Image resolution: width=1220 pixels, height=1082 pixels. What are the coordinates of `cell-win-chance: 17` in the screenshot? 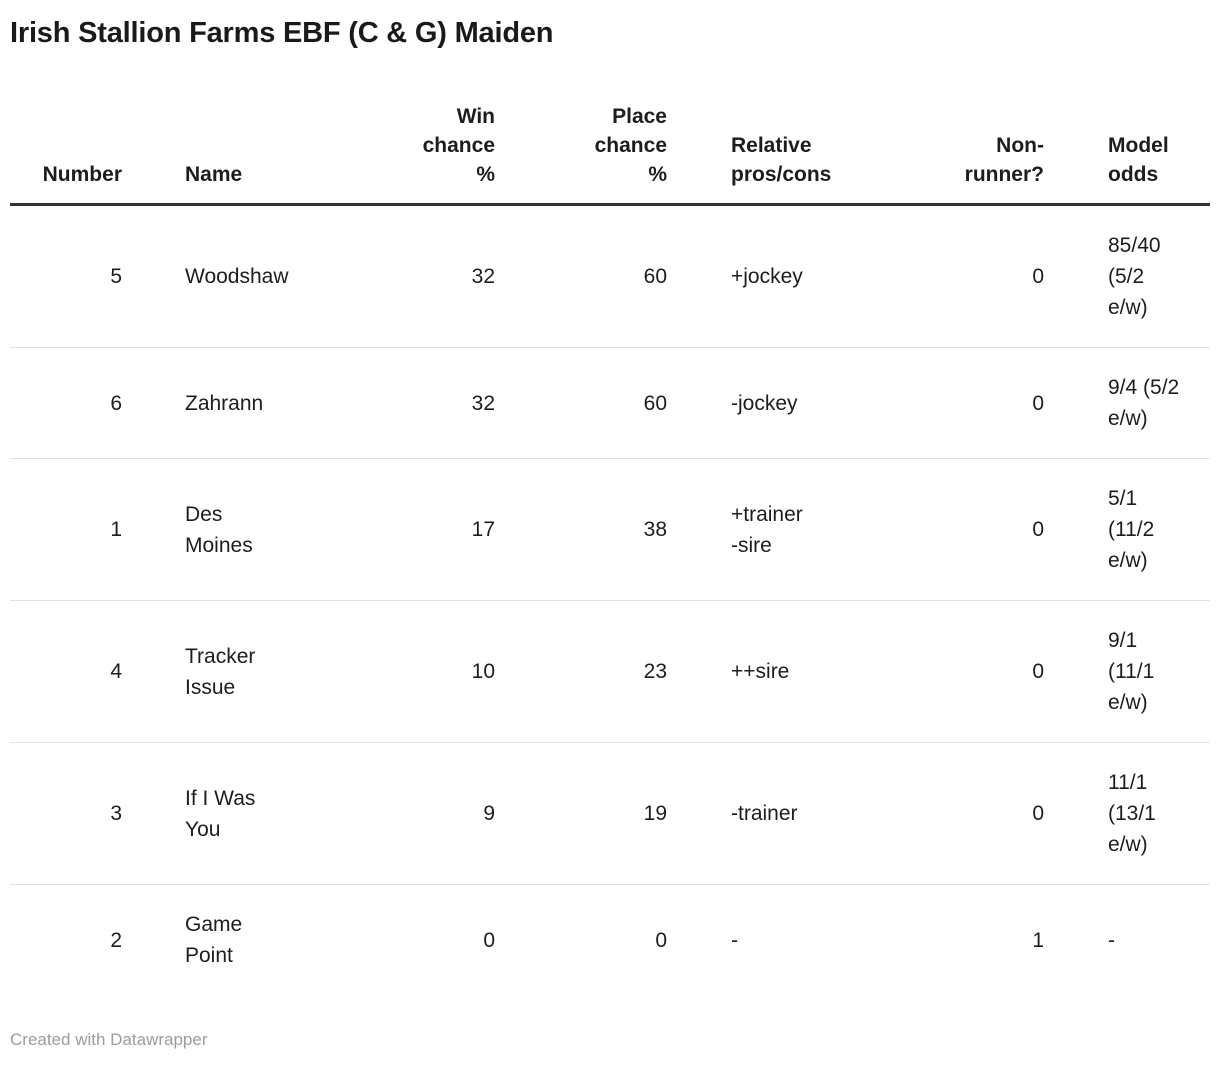 It's located at (437, 529).